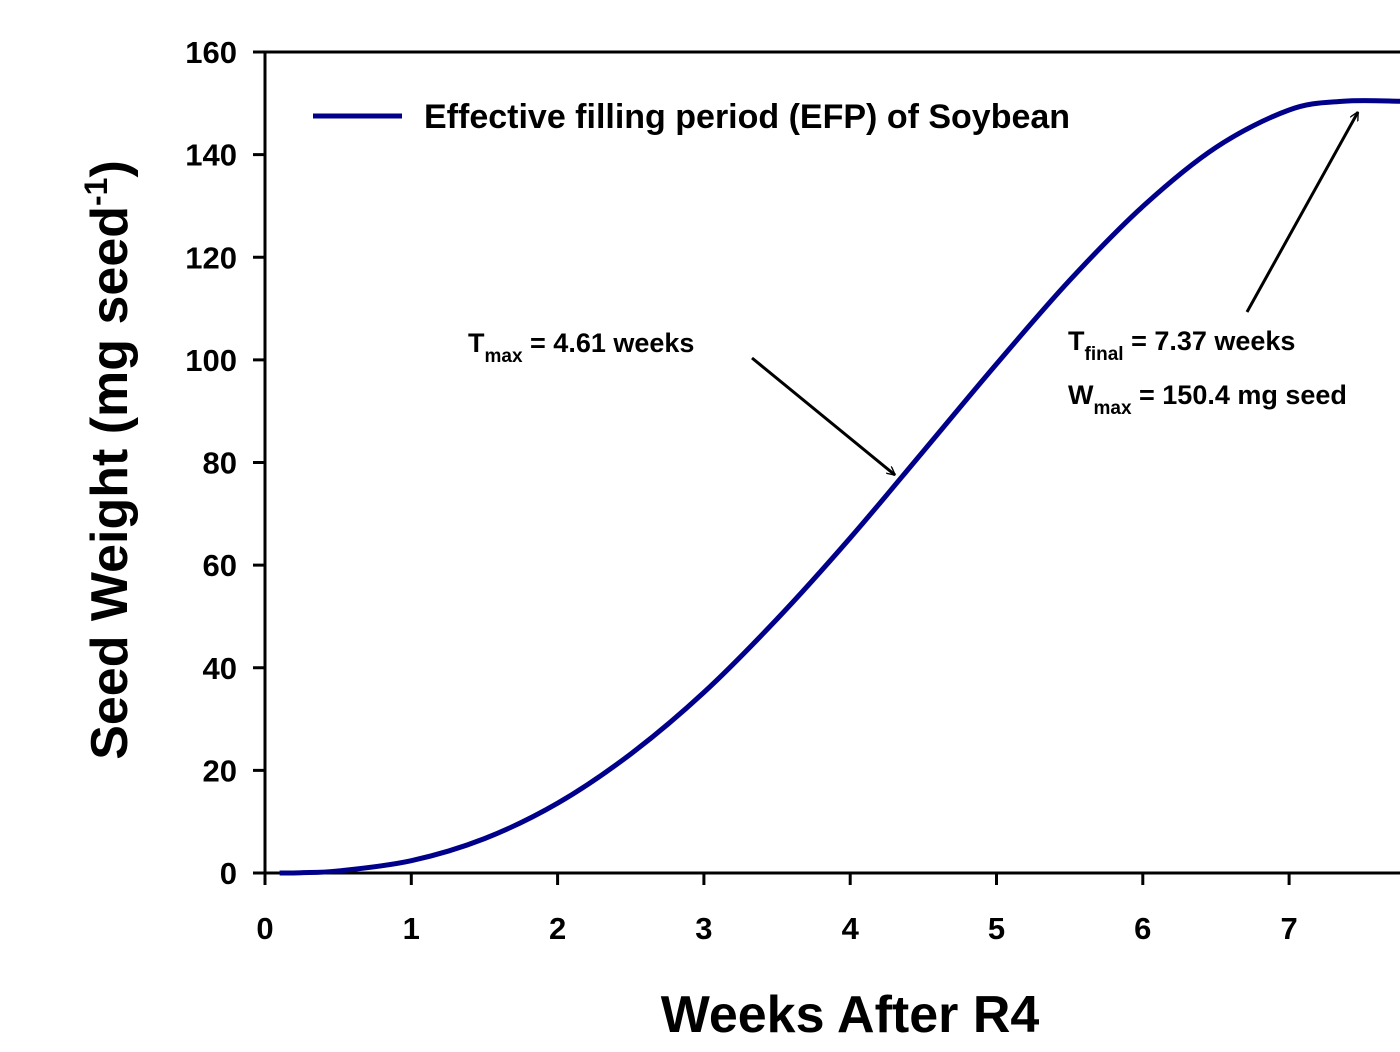  Describe the element at coordinates (557, 928) in the screenshot. I see `x-tick-label: 2` at that location.